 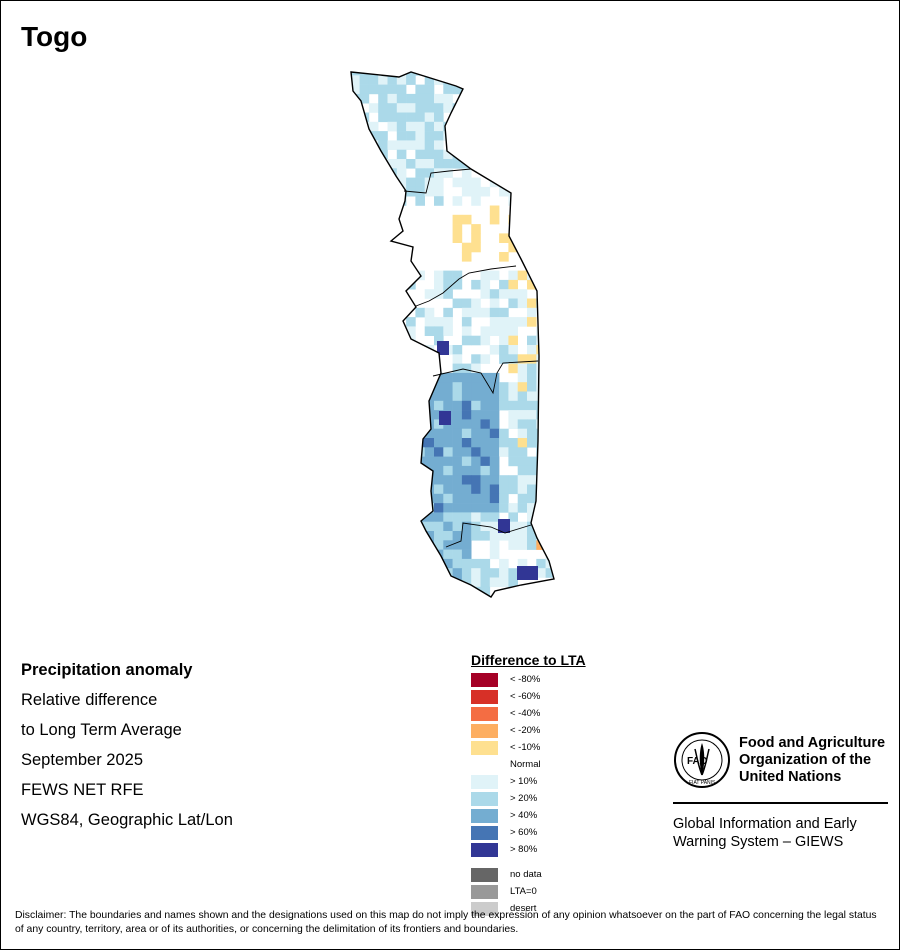 What do you see at coordinates (528, 696) in the screenshot?
I see `legend-item-1: < -60%` at bounding box center [528, 696].